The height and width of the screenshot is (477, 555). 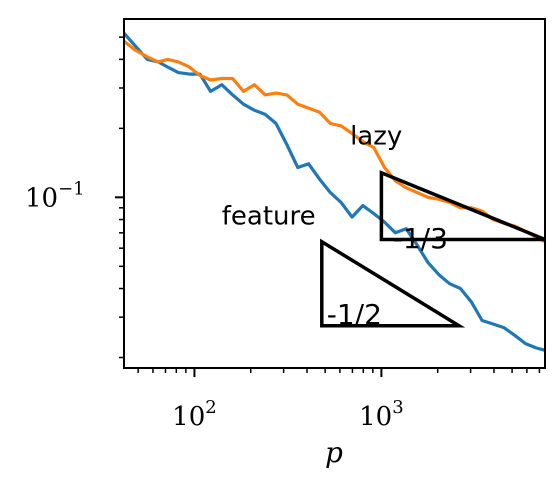 I want to click on x-tick-label: 10², so click(x=194, y=414).